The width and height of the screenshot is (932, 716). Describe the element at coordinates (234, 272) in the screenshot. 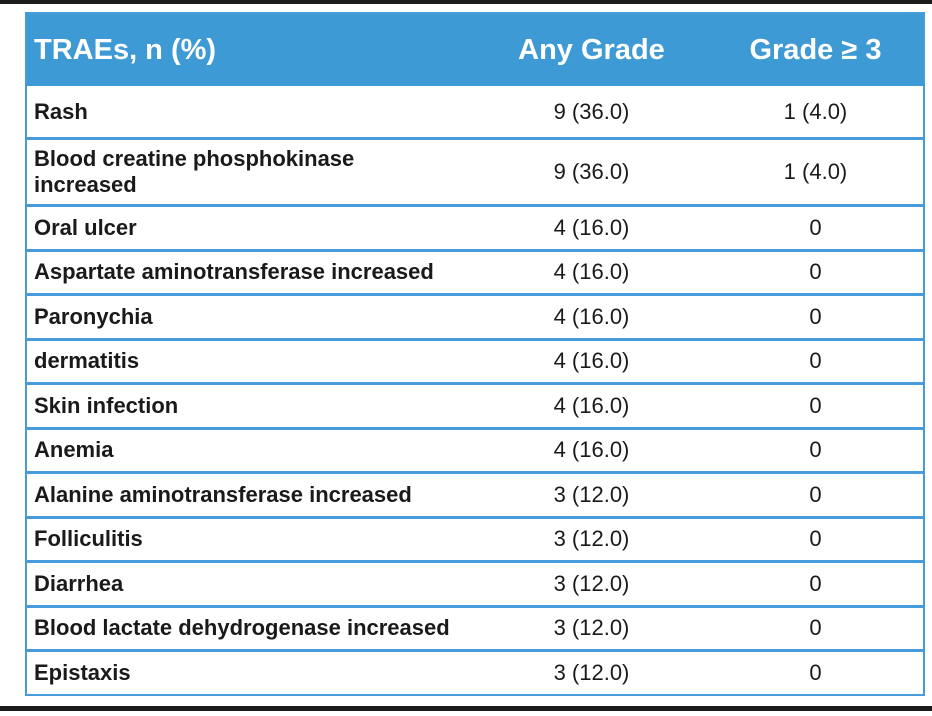

I see `cell-name: Aspartate aminotransferase increased` at that location.